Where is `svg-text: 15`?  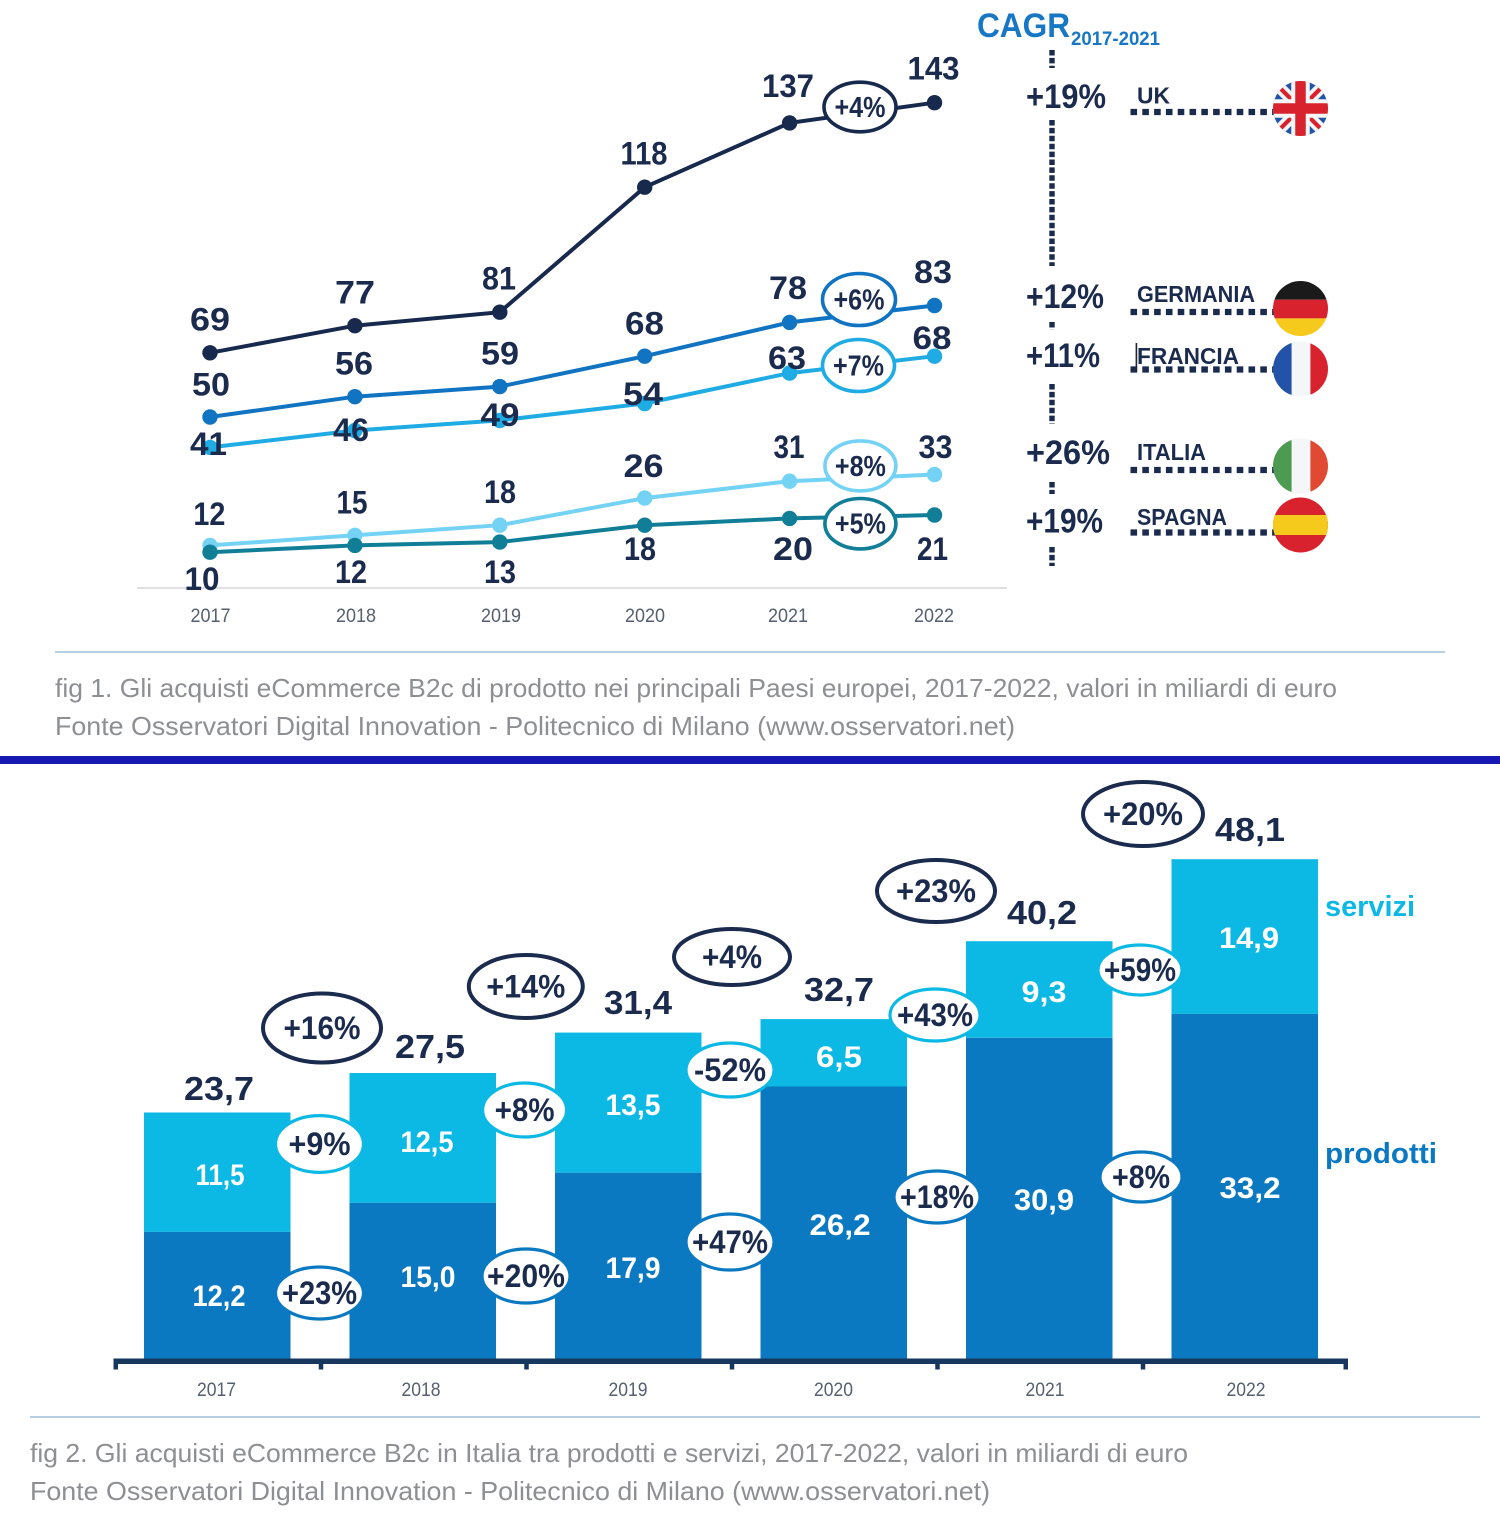 svg-text: 15 is located at coordinates (352, 502).